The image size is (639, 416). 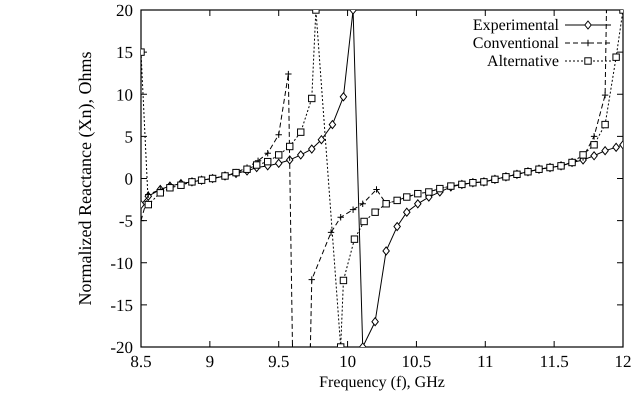 What do you see at coordinates (124, 52) in the screenshot?
I see `y-tick-label: 15` at bounding box center [124, 52].